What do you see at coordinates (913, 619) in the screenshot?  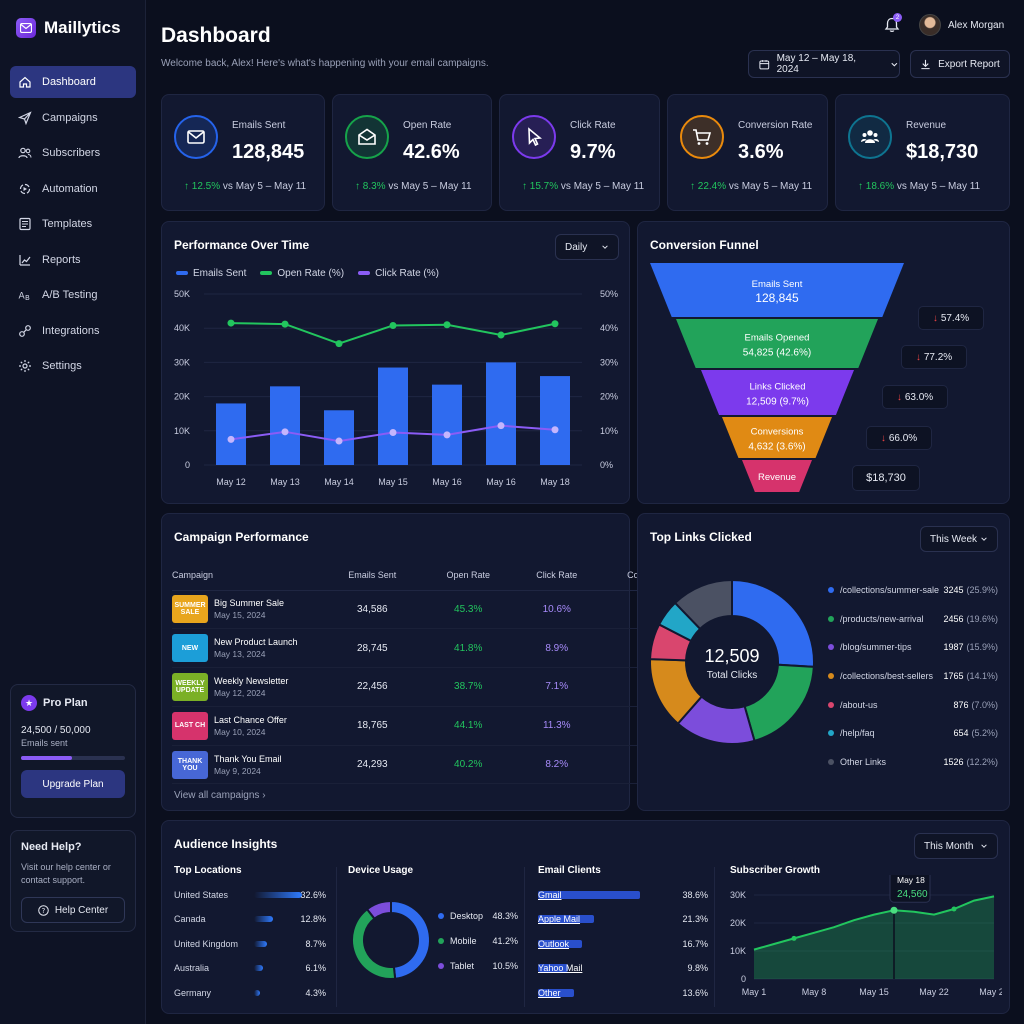 I see `list-item: /products/new-arrival 2456 (19.6%)` at bounding box center [913, 619].